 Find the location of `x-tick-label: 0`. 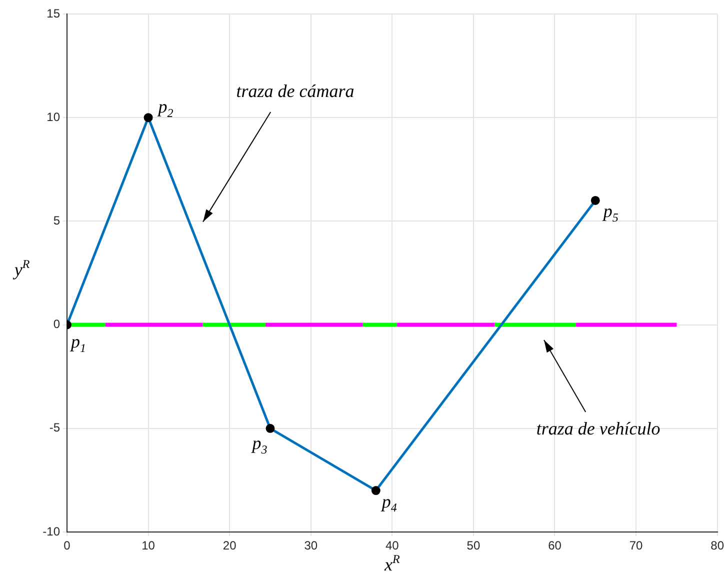

x-tick-label: 0 is located at coordinates (67, 545).